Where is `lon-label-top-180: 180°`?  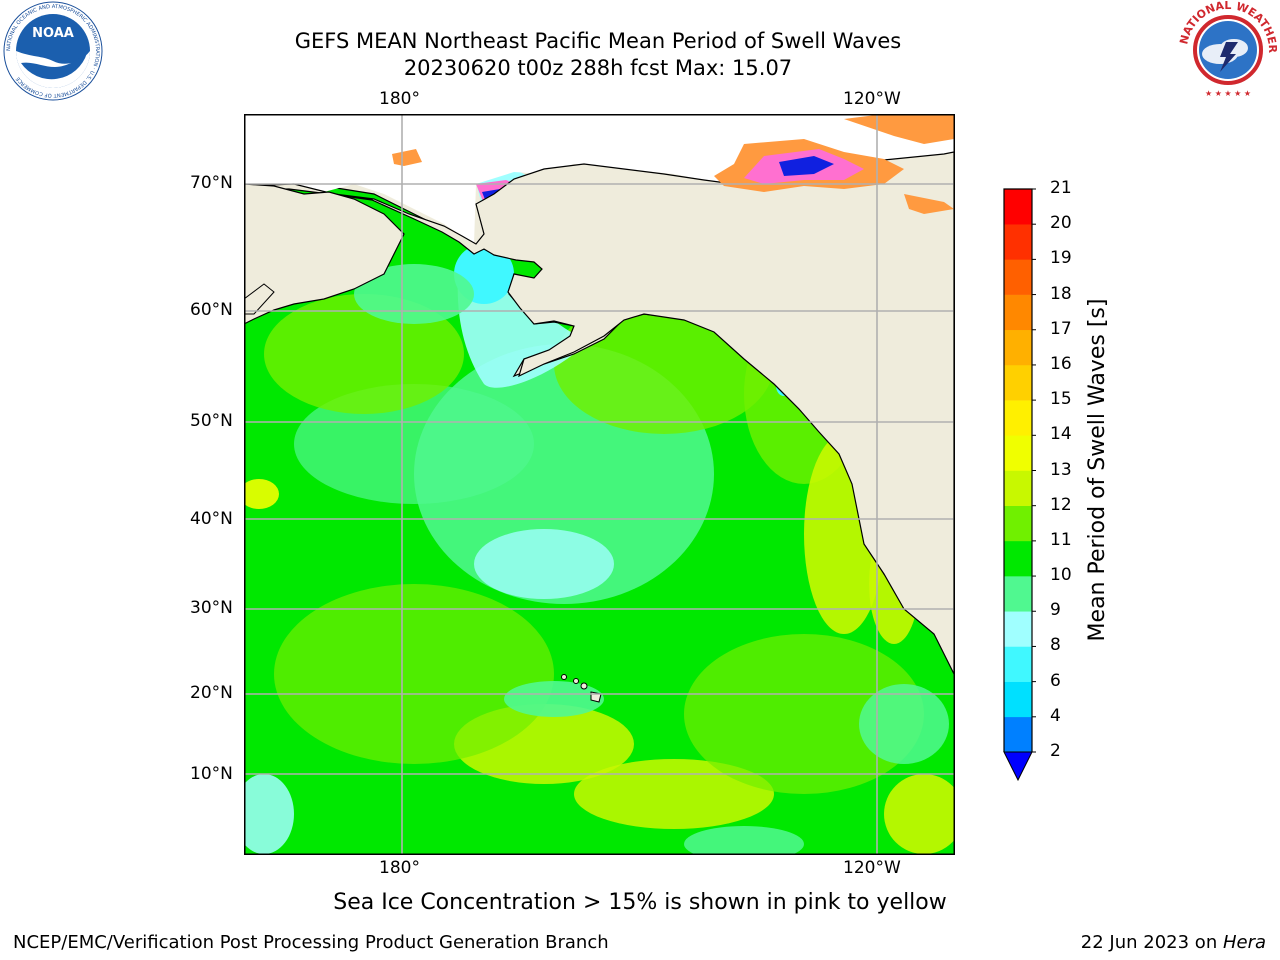 lon-label-top-180: 180° is located at coordinates (399, 99).